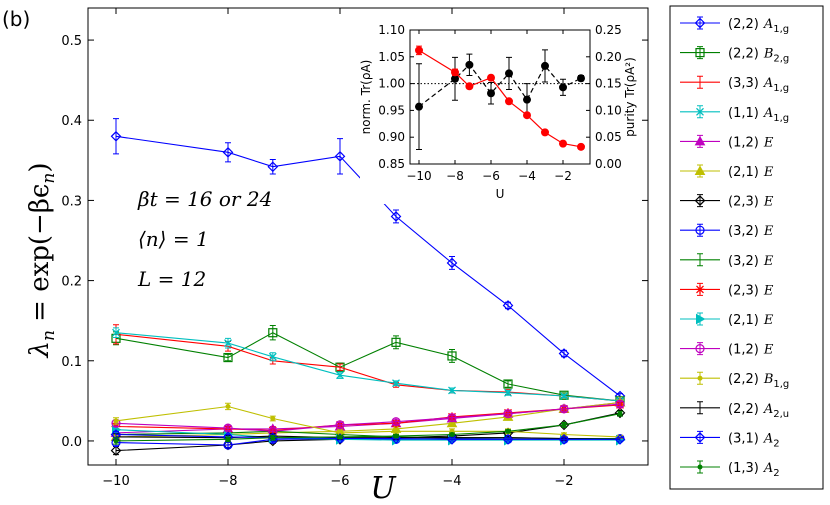 This screenshot has height=505, width=830. I want to click on inset-y-tick-right-label: 0.25, so click(608, 30).